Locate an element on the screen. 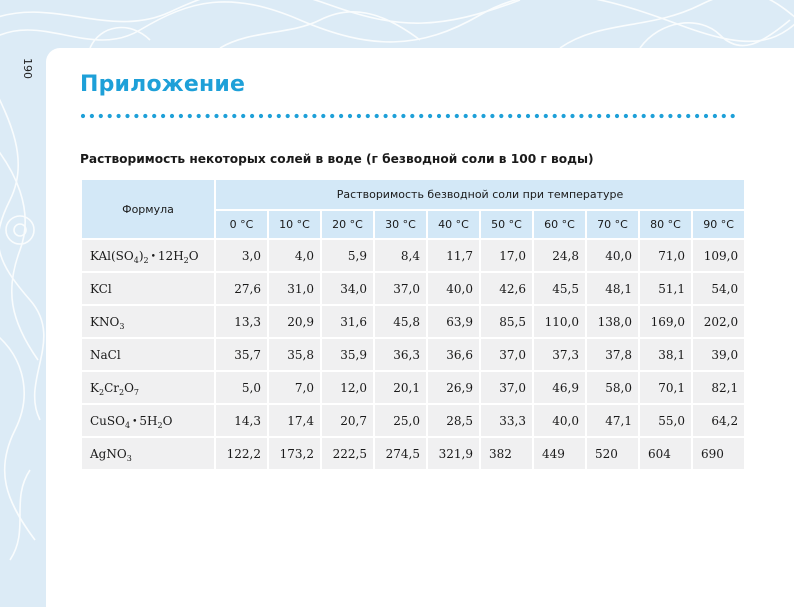 This screenshot has height=607, width=794. value-cell: 173,2 is located at coordinates (294, 453).